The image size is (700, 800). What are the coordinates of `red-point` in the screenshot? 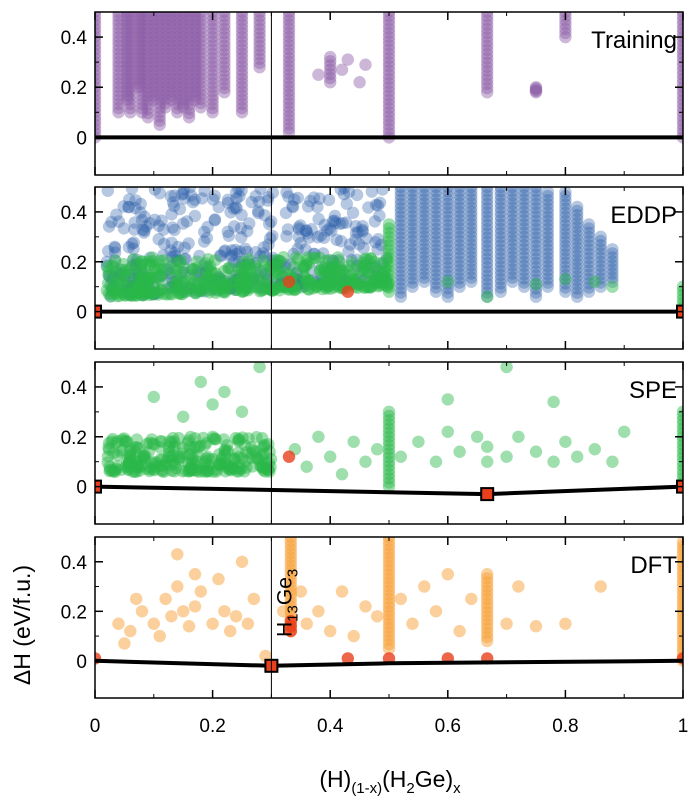 It's located at (347, 658).